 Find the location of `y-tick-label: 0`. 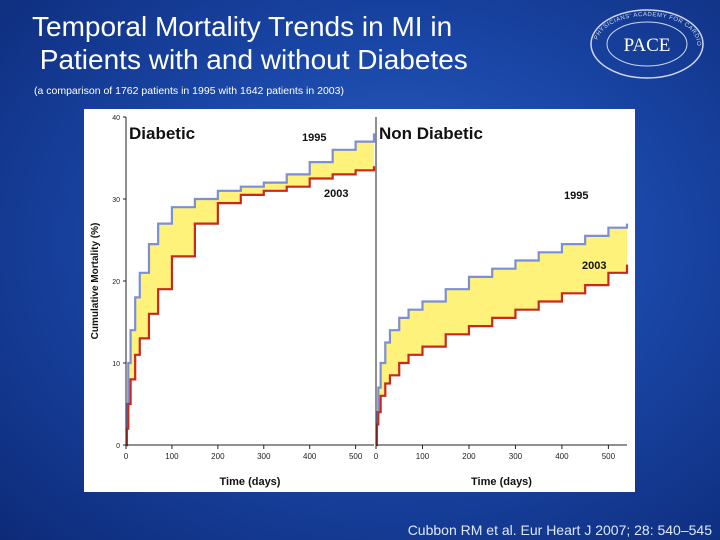

y-tick-label: 0 is located at coordinates (118, 446).